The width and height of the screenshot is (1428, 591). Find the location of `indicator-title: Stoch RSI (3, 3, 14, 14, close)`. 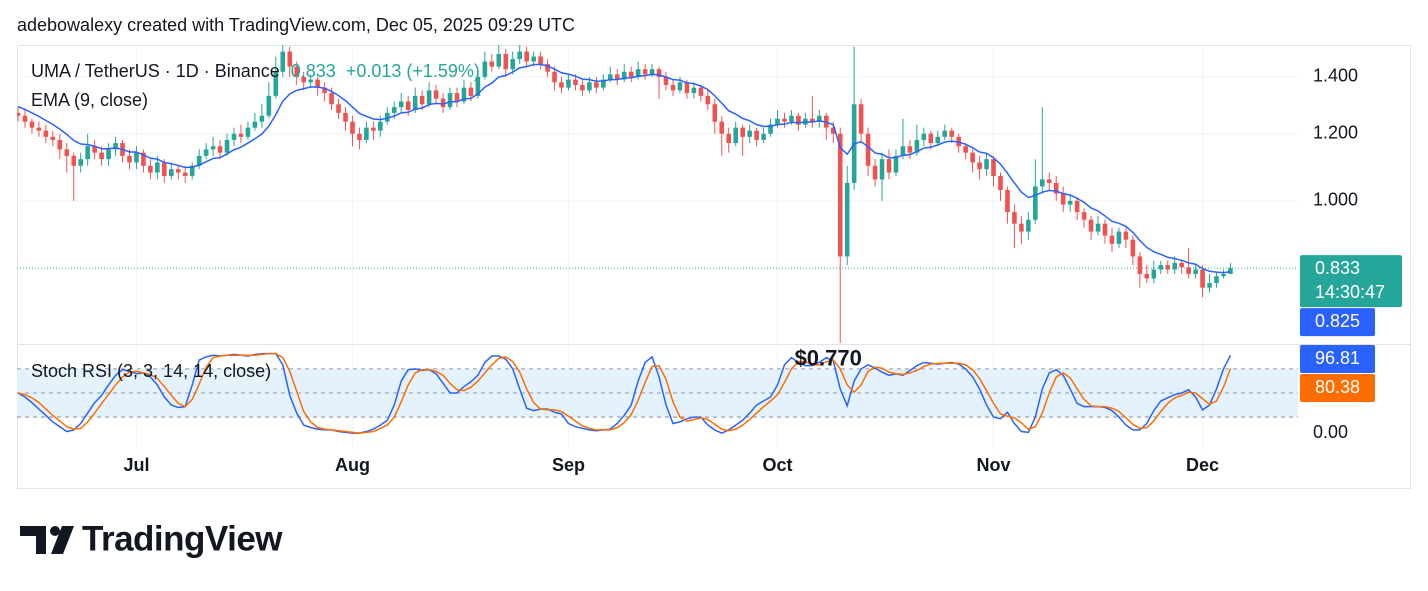

indicator-title: Stoch RSI (3, 3, 14, 14, close) is located at coordinates (151, 371).